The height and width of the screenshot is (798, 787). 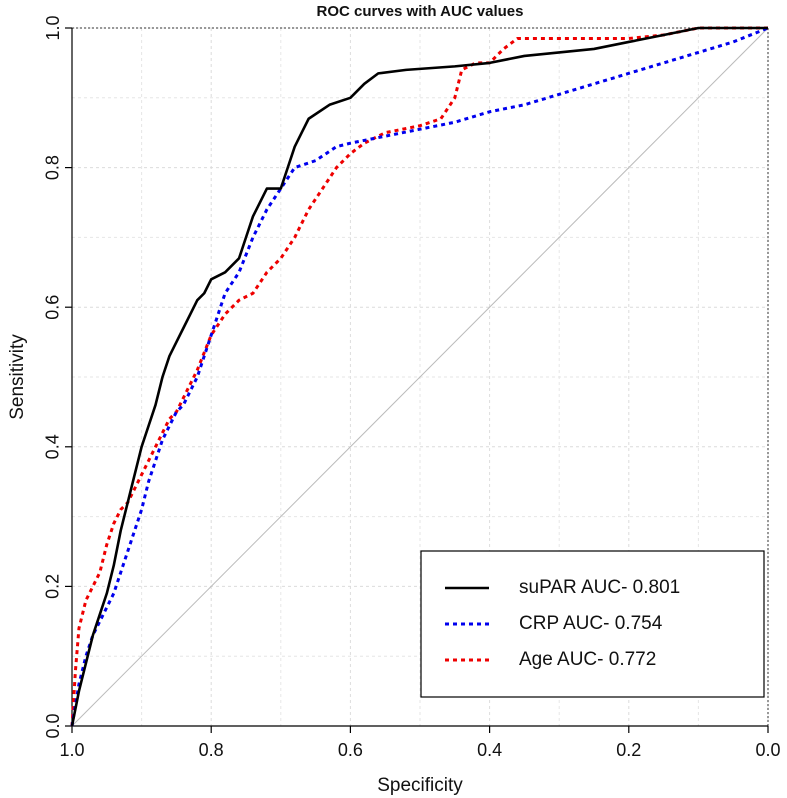 What do you see at coordinates (53, 586) in the screenshot?
I see `y-tick-label-1: 0.2` at bounding box center [53, 586].